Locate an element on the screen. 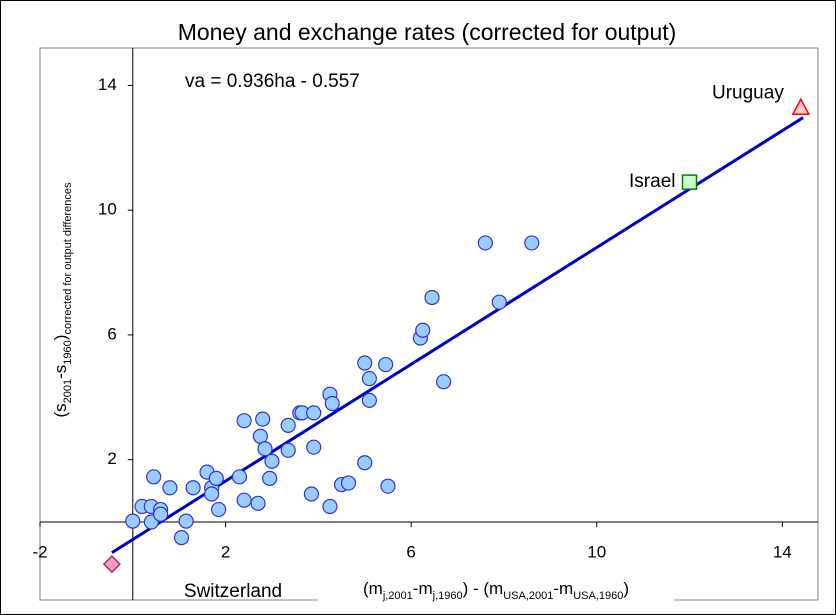  subscript: USA,1960 is located at coordinates (598, 596).